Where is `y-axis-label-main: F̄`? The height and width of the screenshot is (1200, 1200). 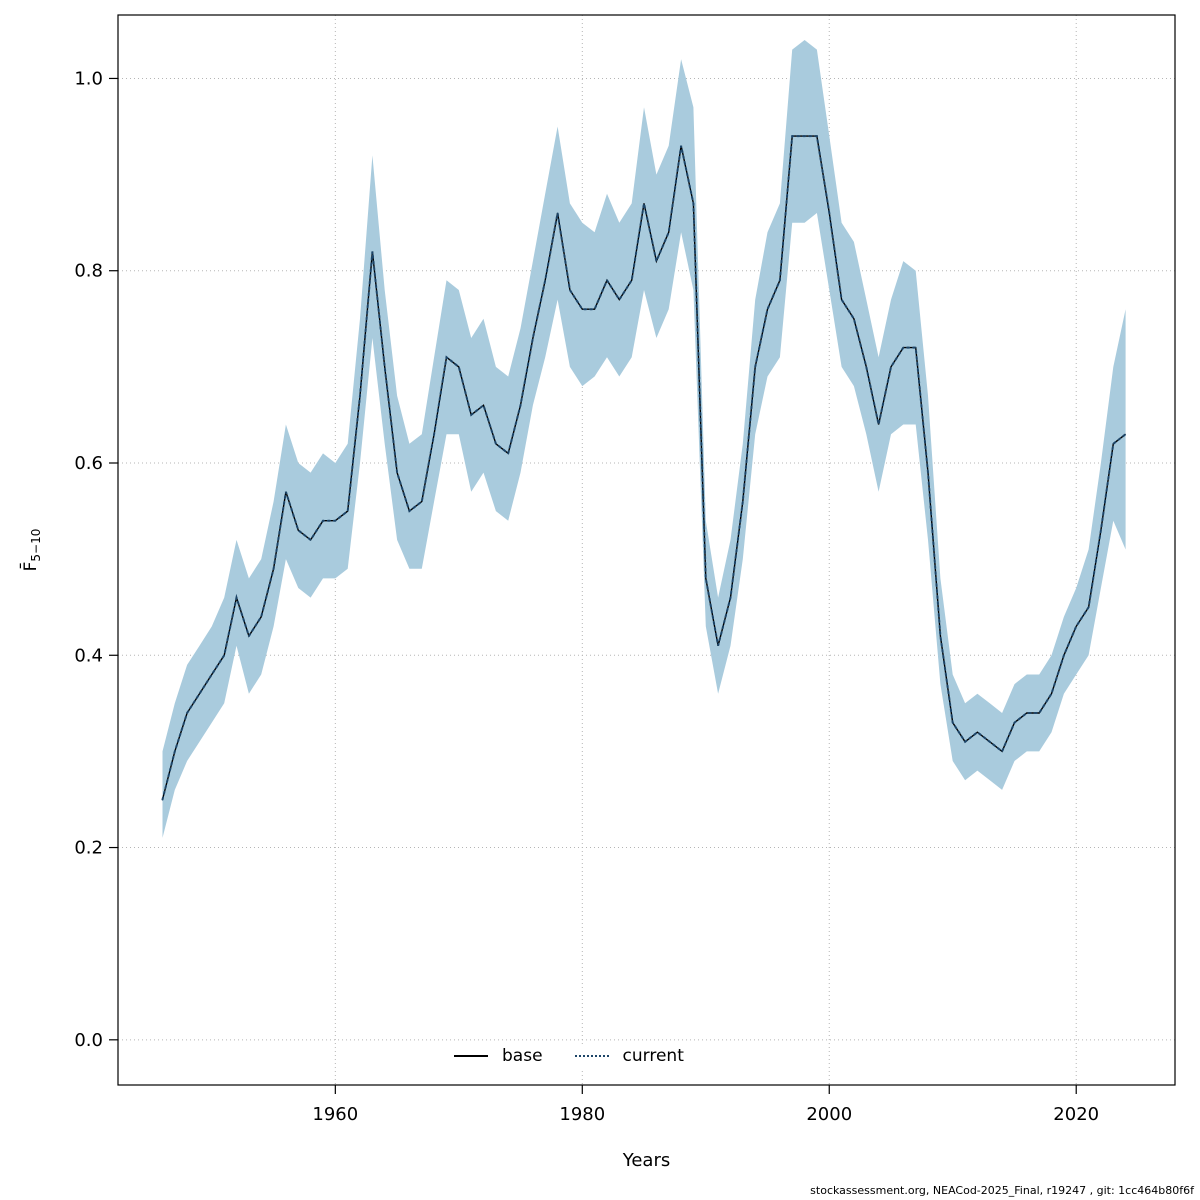 y-axis-label-main: F̄ is located at coordinates (30, 566).